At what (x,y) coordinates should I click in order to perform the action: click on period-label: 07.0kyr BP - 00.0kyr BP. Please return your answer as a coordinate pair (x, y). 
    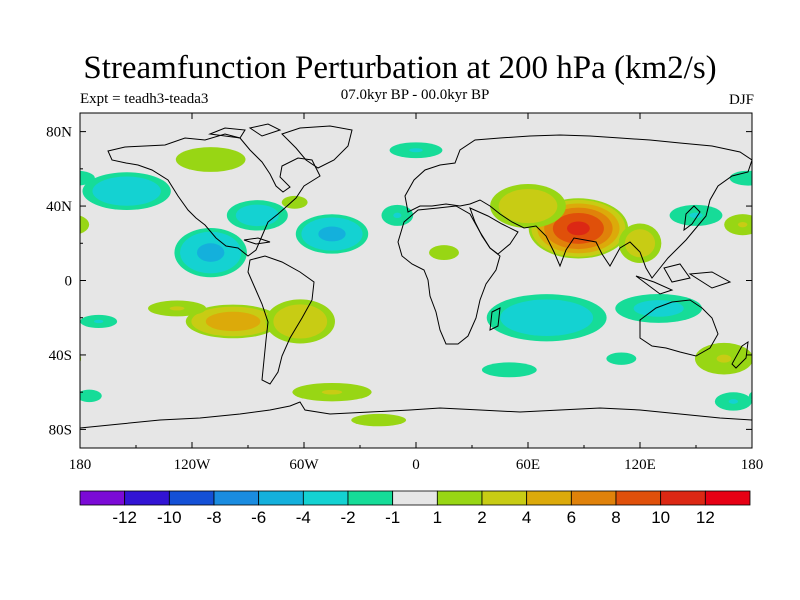
    Looking at the image, I should click on (415, 95).